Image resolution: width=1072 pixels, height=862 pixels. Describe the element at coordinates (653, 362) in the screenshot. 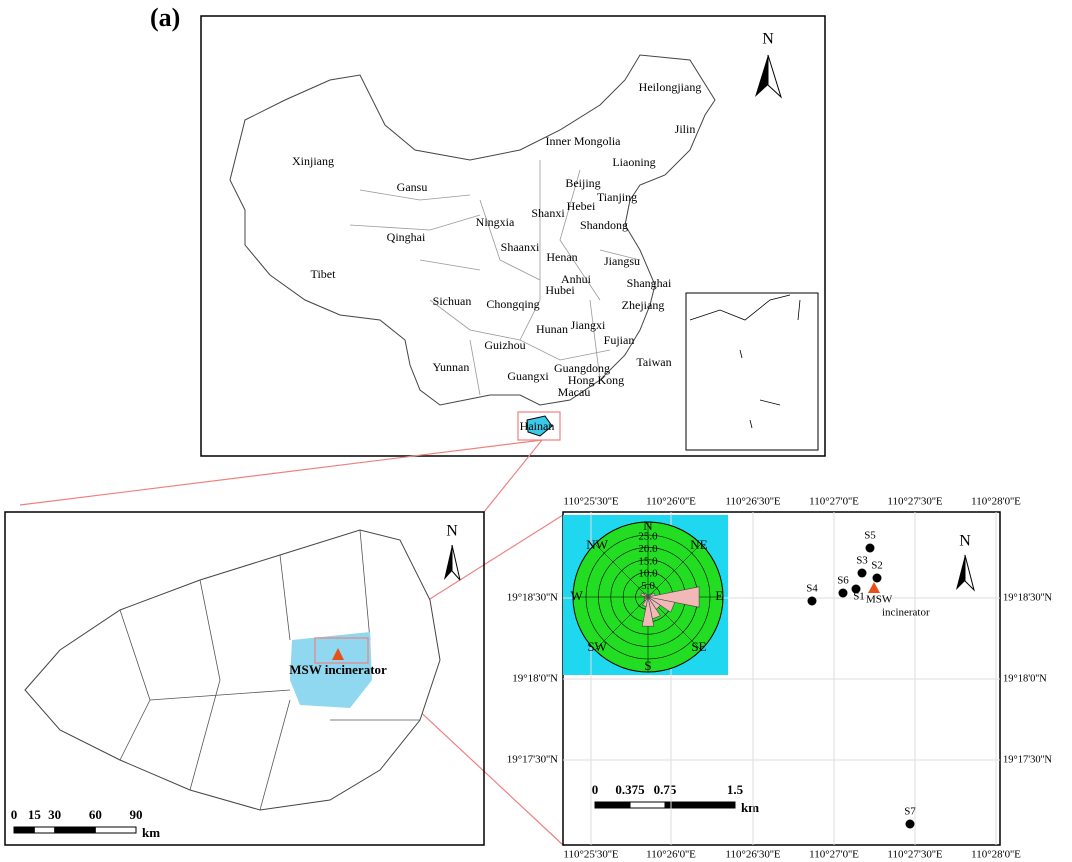

I see `province-label: Taiwan` at that location.